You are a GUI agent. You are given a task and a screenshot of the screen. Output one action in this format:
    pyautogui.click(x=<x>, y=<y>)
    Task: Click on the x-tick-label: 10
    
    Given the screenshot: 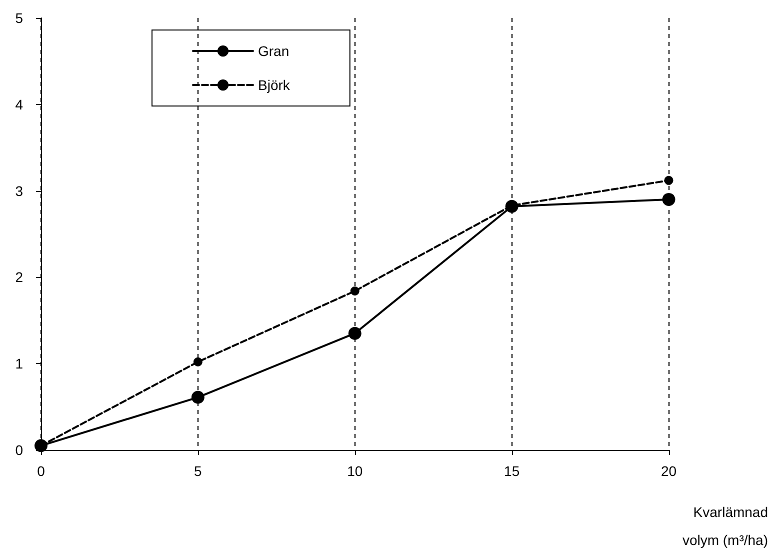 What is the action you would take?
    pyautogui.click(x=355, y=471)
    